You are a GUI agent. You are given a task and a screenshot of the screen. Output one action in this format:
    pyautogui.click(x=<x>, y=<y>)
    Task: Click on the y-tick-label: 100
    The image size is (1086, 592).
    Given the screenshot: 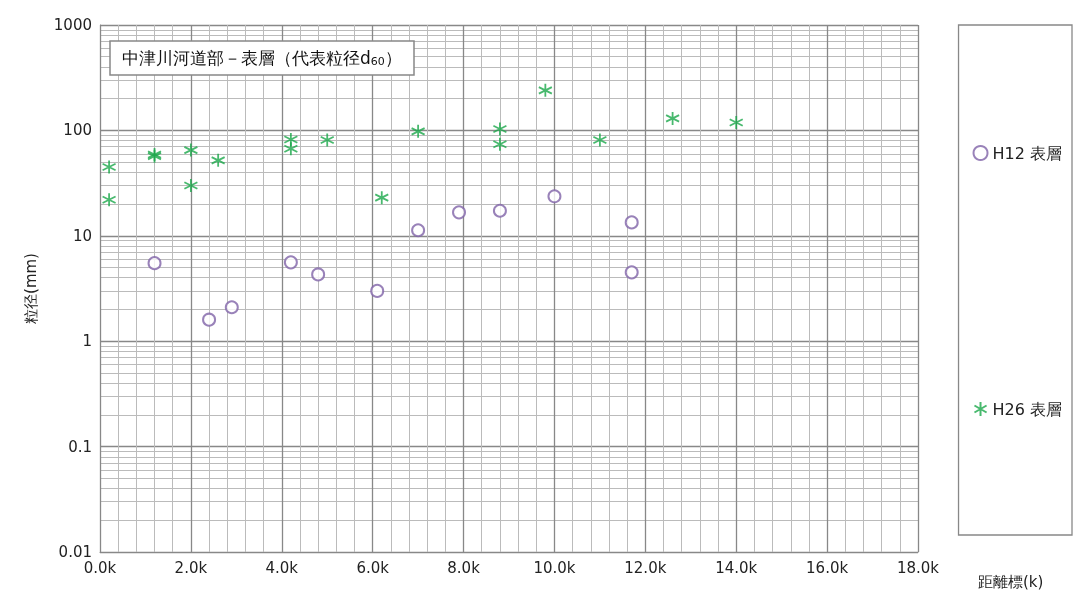 What is the action you would take?
    pyautogui.click(x=77, y=130)
    